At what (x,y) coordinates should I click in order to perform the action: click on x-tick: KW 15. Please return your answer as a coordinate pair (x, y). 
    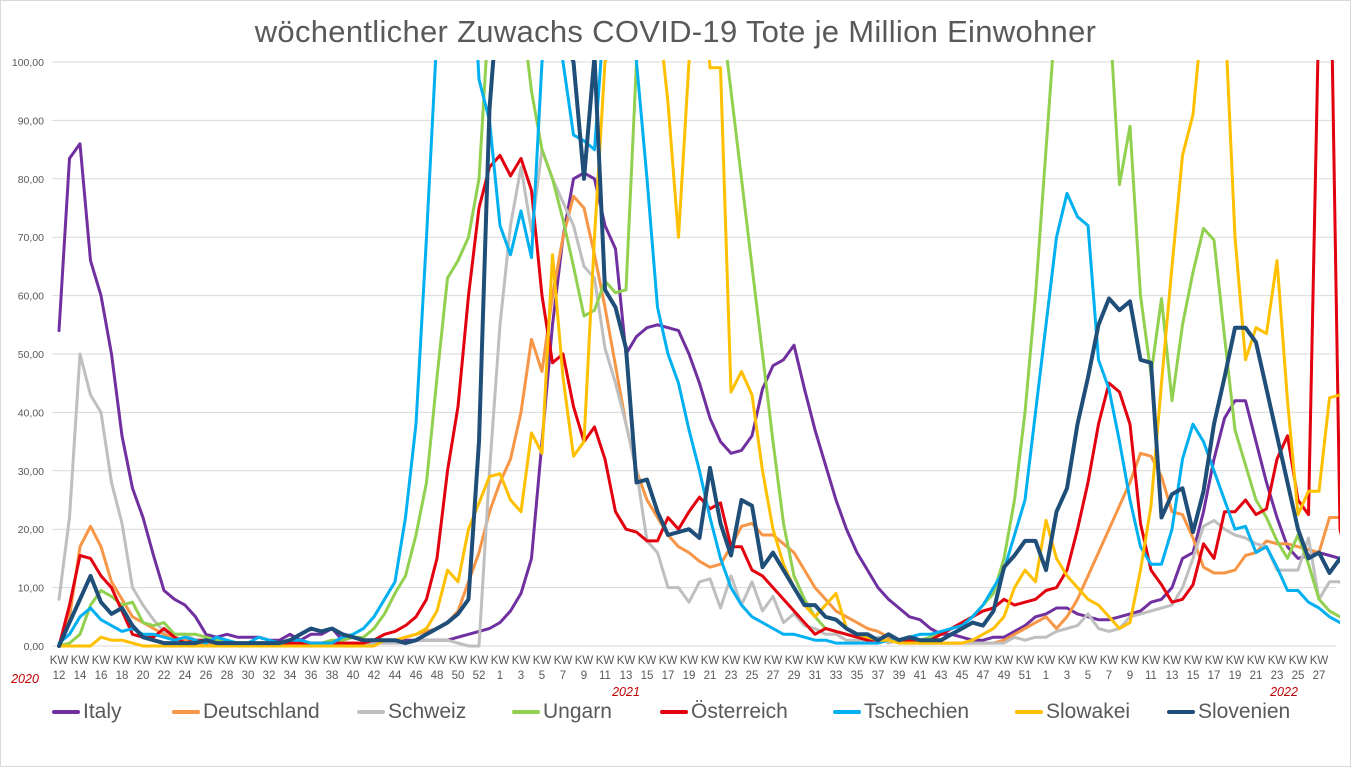
    Looking at the image, I should click on (1193, 668).